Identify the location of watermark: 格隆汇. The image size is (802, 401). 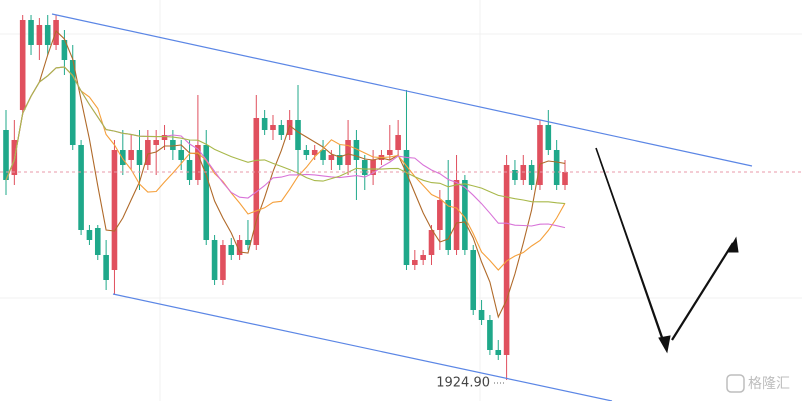
(758, 383).